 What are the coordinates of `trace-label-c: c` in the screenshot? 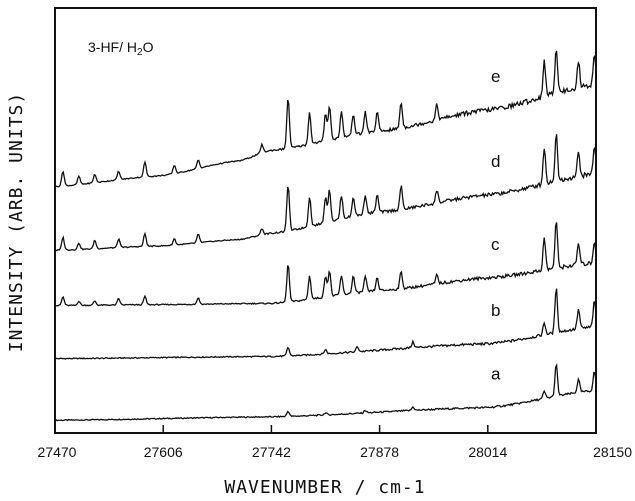 It's located at (495, 244).